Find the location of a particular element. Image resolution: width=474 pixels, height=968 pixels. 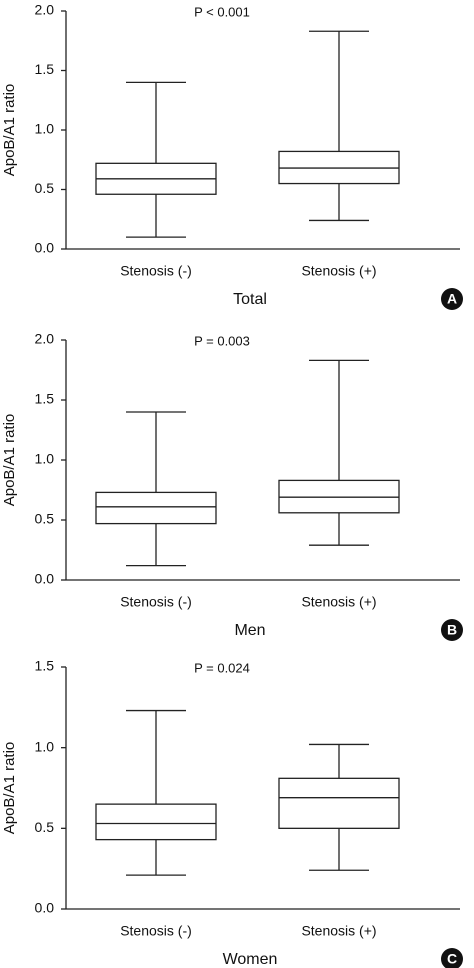

panel-title: Women is located at coordinates (250, 959).